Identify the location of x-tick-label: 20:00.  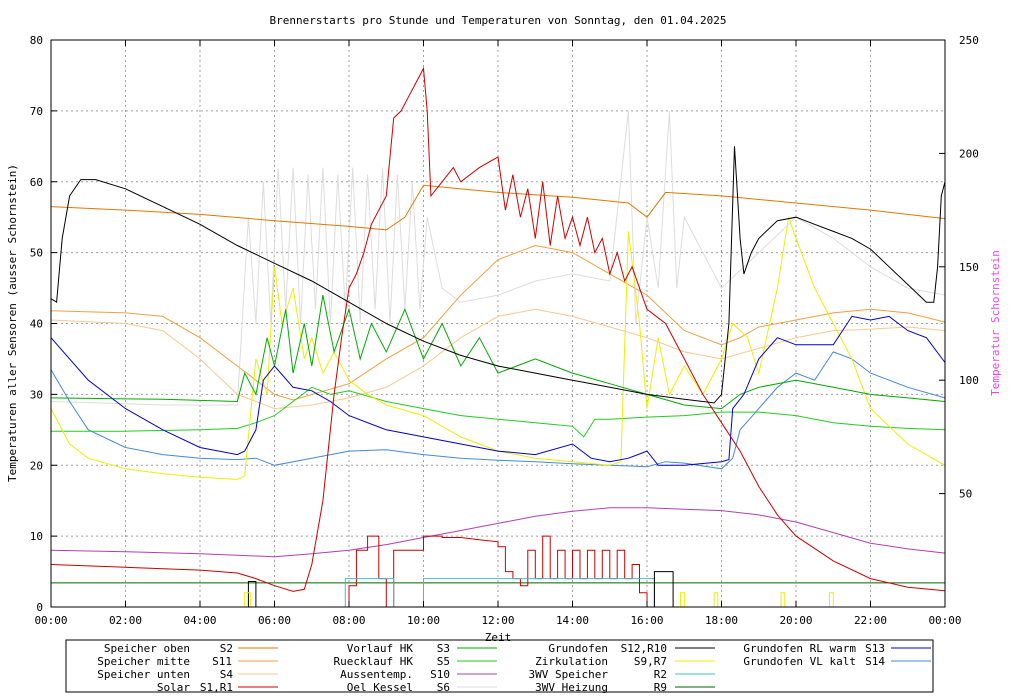
(795, 620).